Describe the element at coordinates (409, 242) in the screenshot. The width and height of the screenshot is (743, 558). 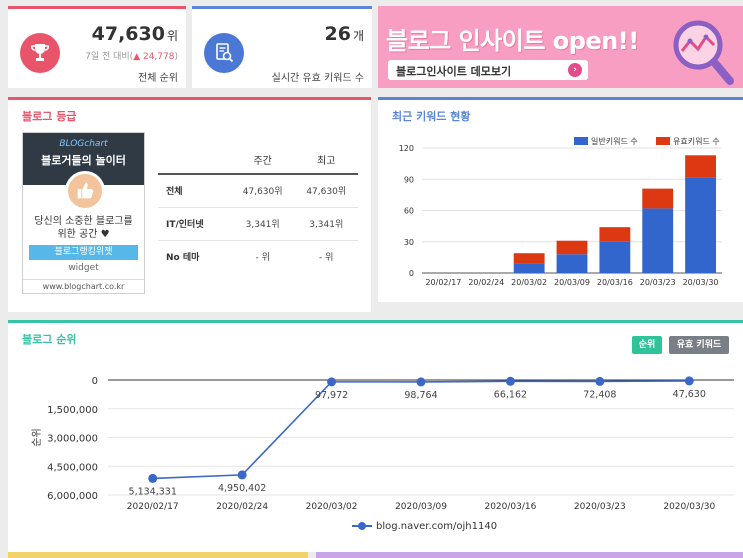
I see `y-tick-label: 30` at that location.